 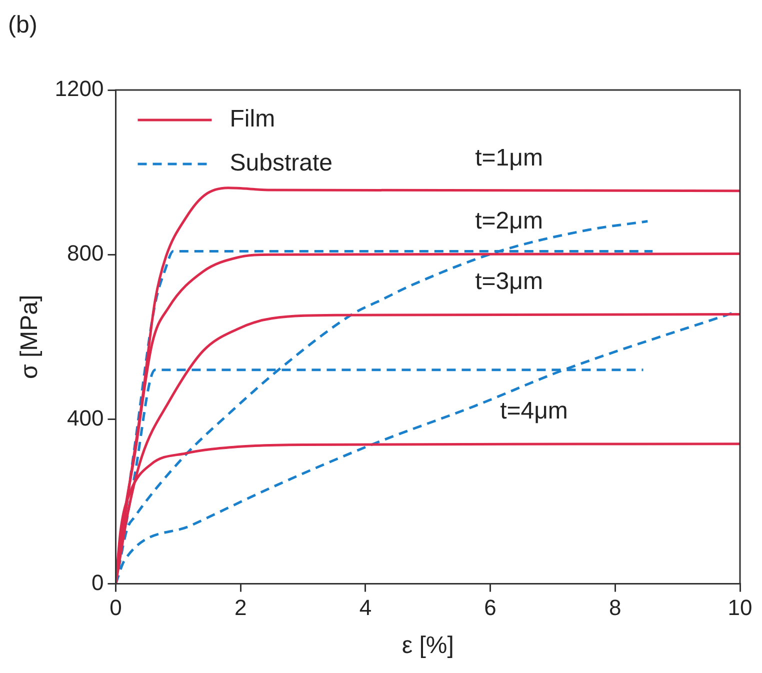 What do you see at coordinates (23, 25) in the screenshot?
I see `text: (b)` at bounding box center [23, 25].